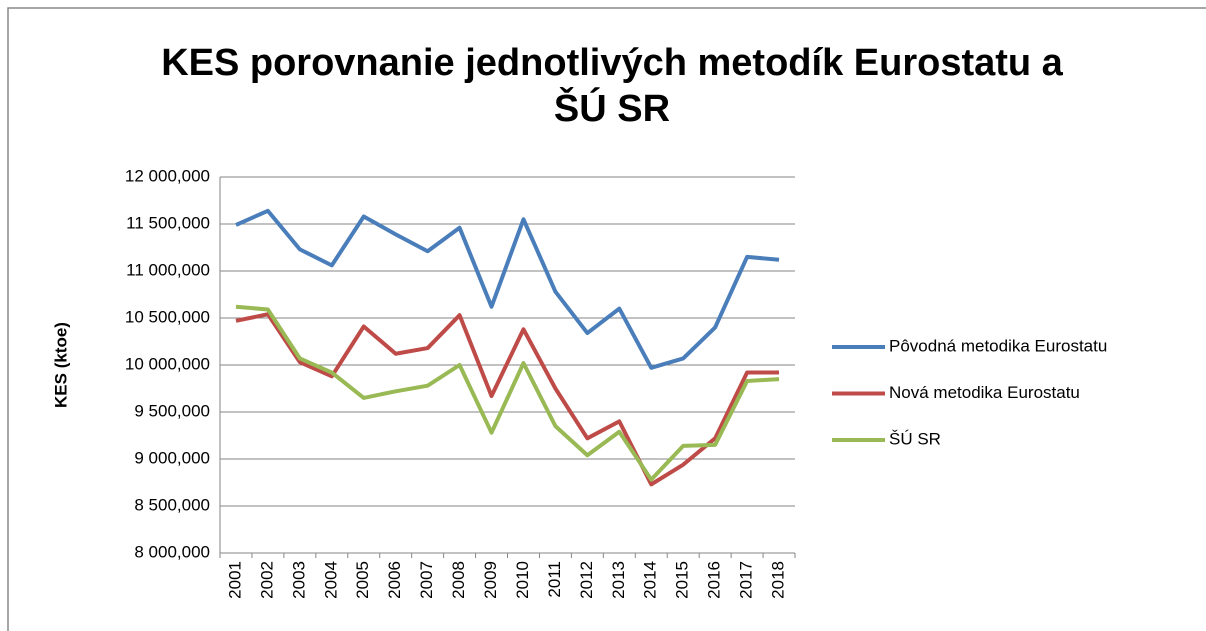 Image resolution: width=1206 pixels, height=631 pixels. I want to click on legend-label: Pôvodná metodika Eurostatu, so click(998, 345).